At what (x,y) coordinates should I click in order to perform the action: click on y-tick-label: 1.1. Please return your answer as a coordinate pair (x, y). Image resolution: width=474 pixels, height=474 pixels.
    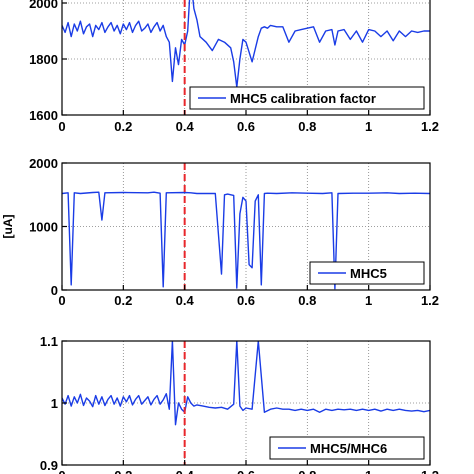
    Looking at the image, I should click on (49, 341).